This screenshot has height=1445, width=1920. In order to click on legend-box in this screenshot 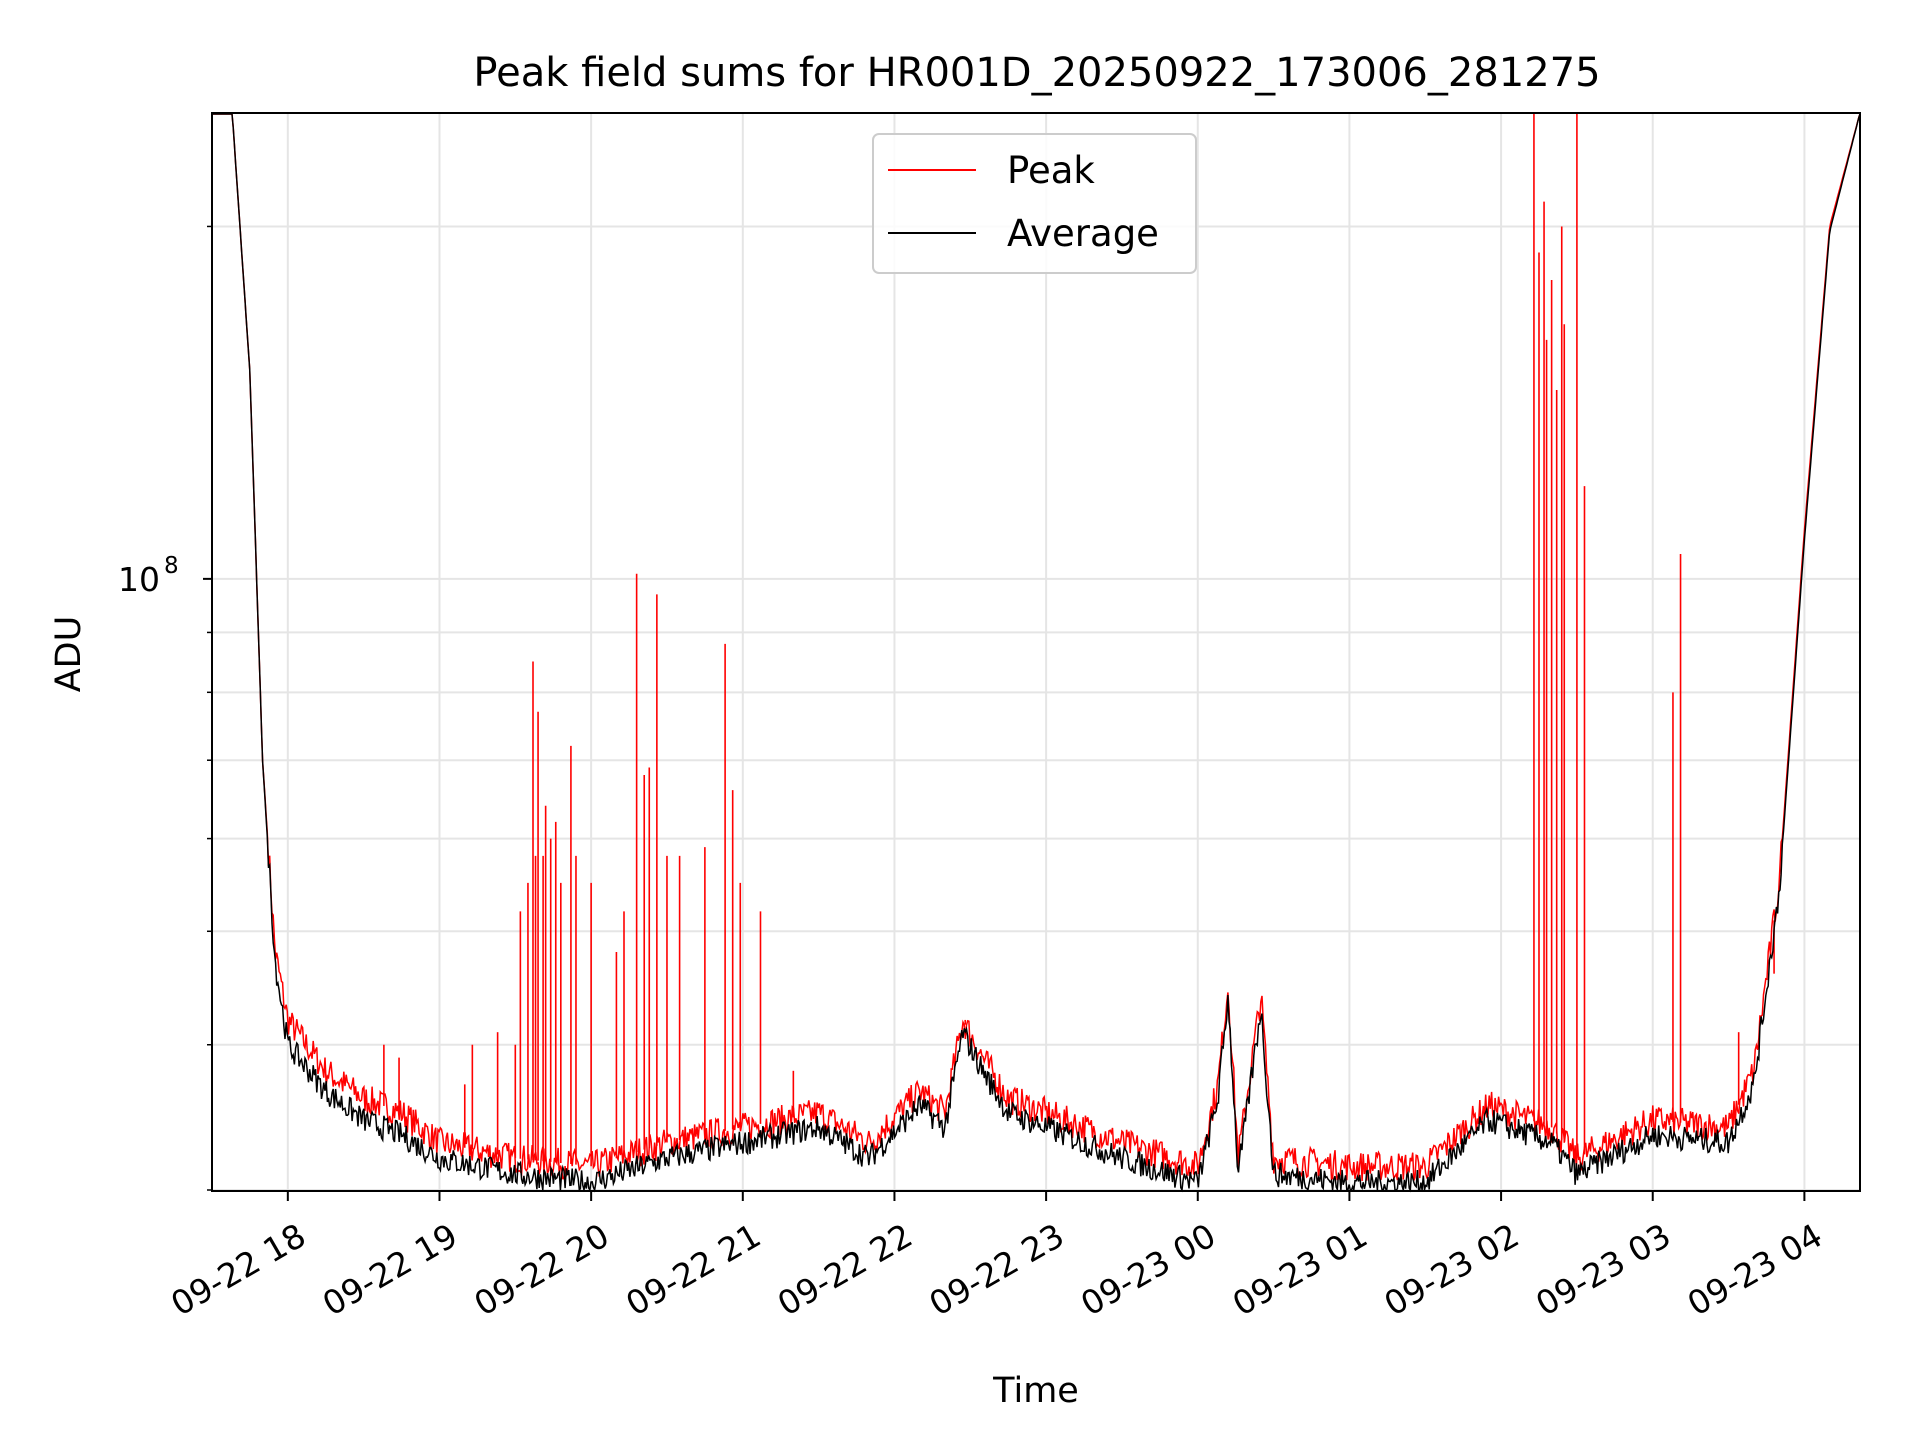, I will do `click(1034, 203)`.